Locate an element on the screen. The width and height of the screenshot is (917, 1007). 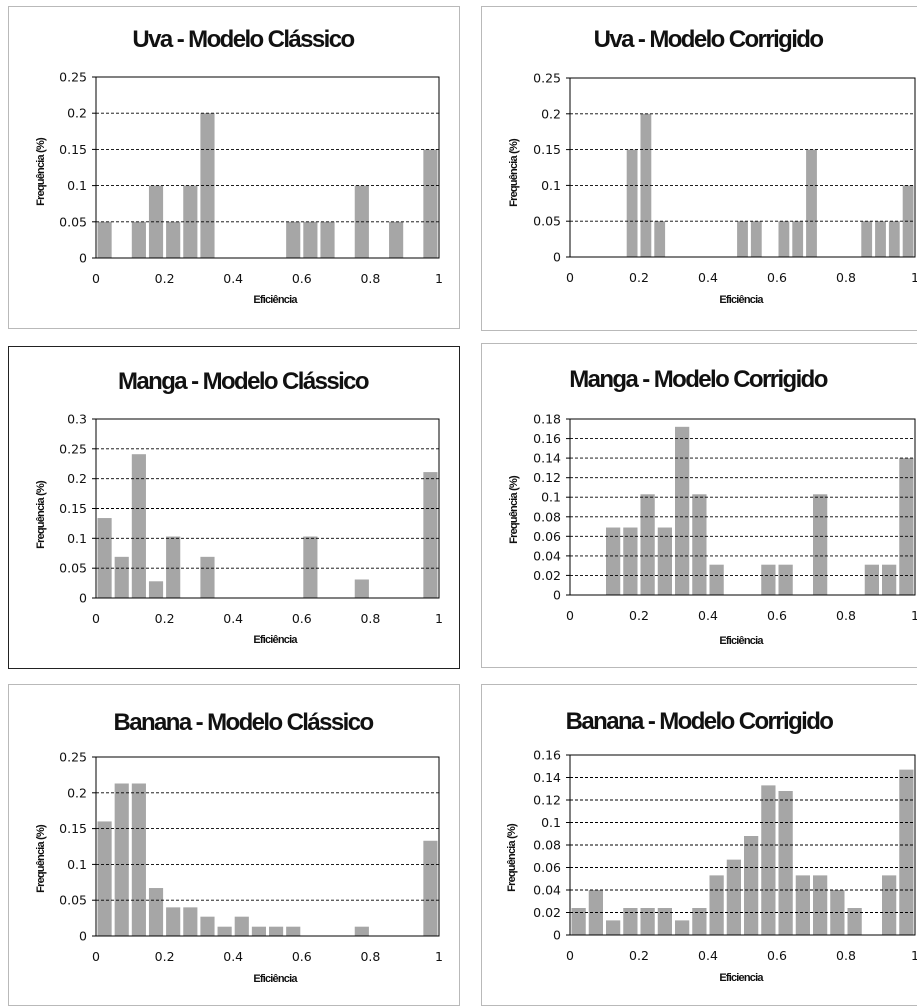
y-tick-label: 0.14 is located at coordinates (547, 458).